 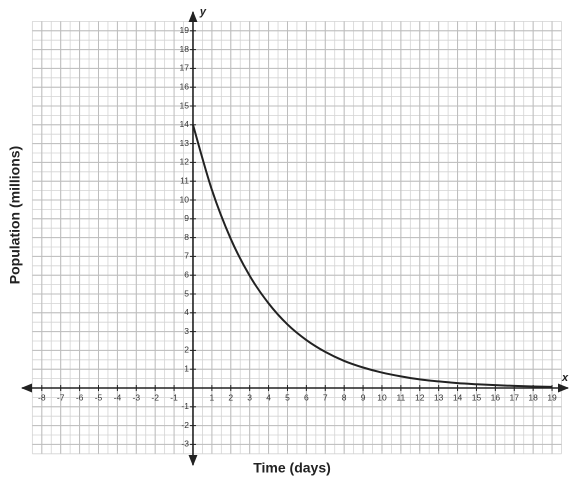 What do you see at coordinates (515, 397) in the screenshot?
I see `x-tick-label: 17` at bounding box center [515, 397].